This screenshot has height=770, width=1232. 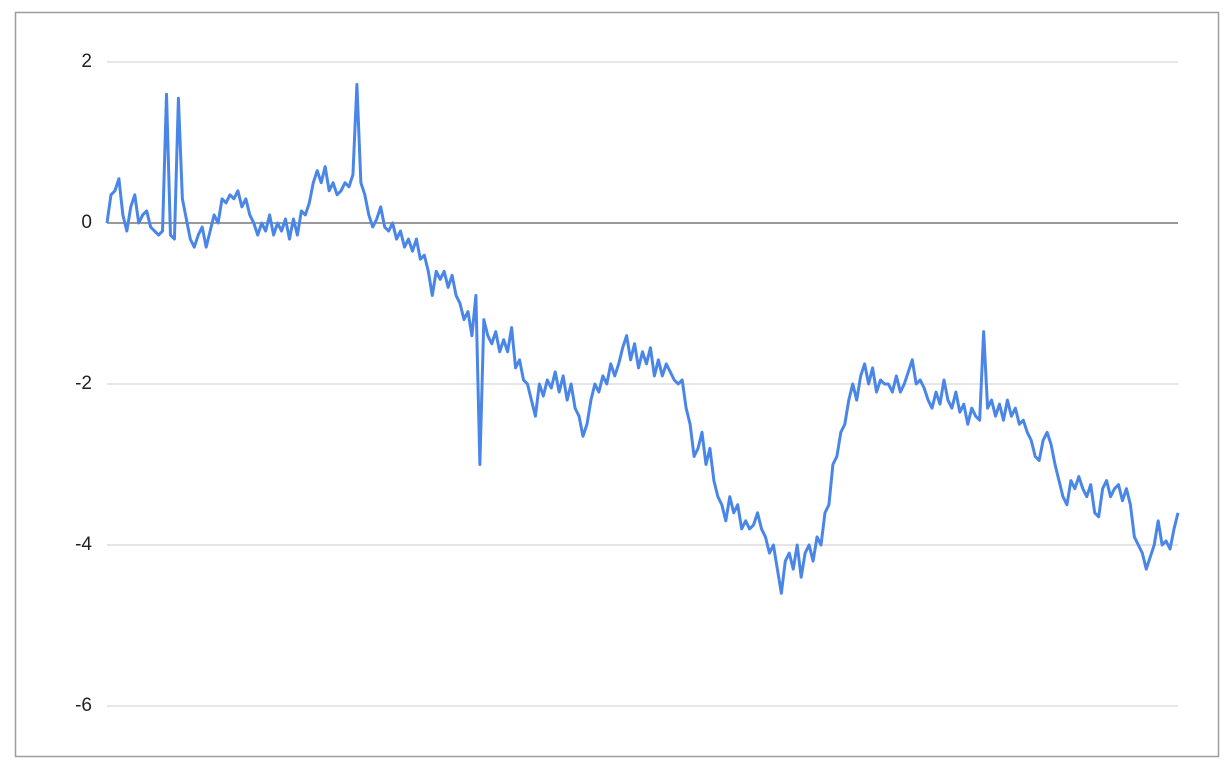 I want to click on y-tick-label: 2, so click(x=86, y=61).